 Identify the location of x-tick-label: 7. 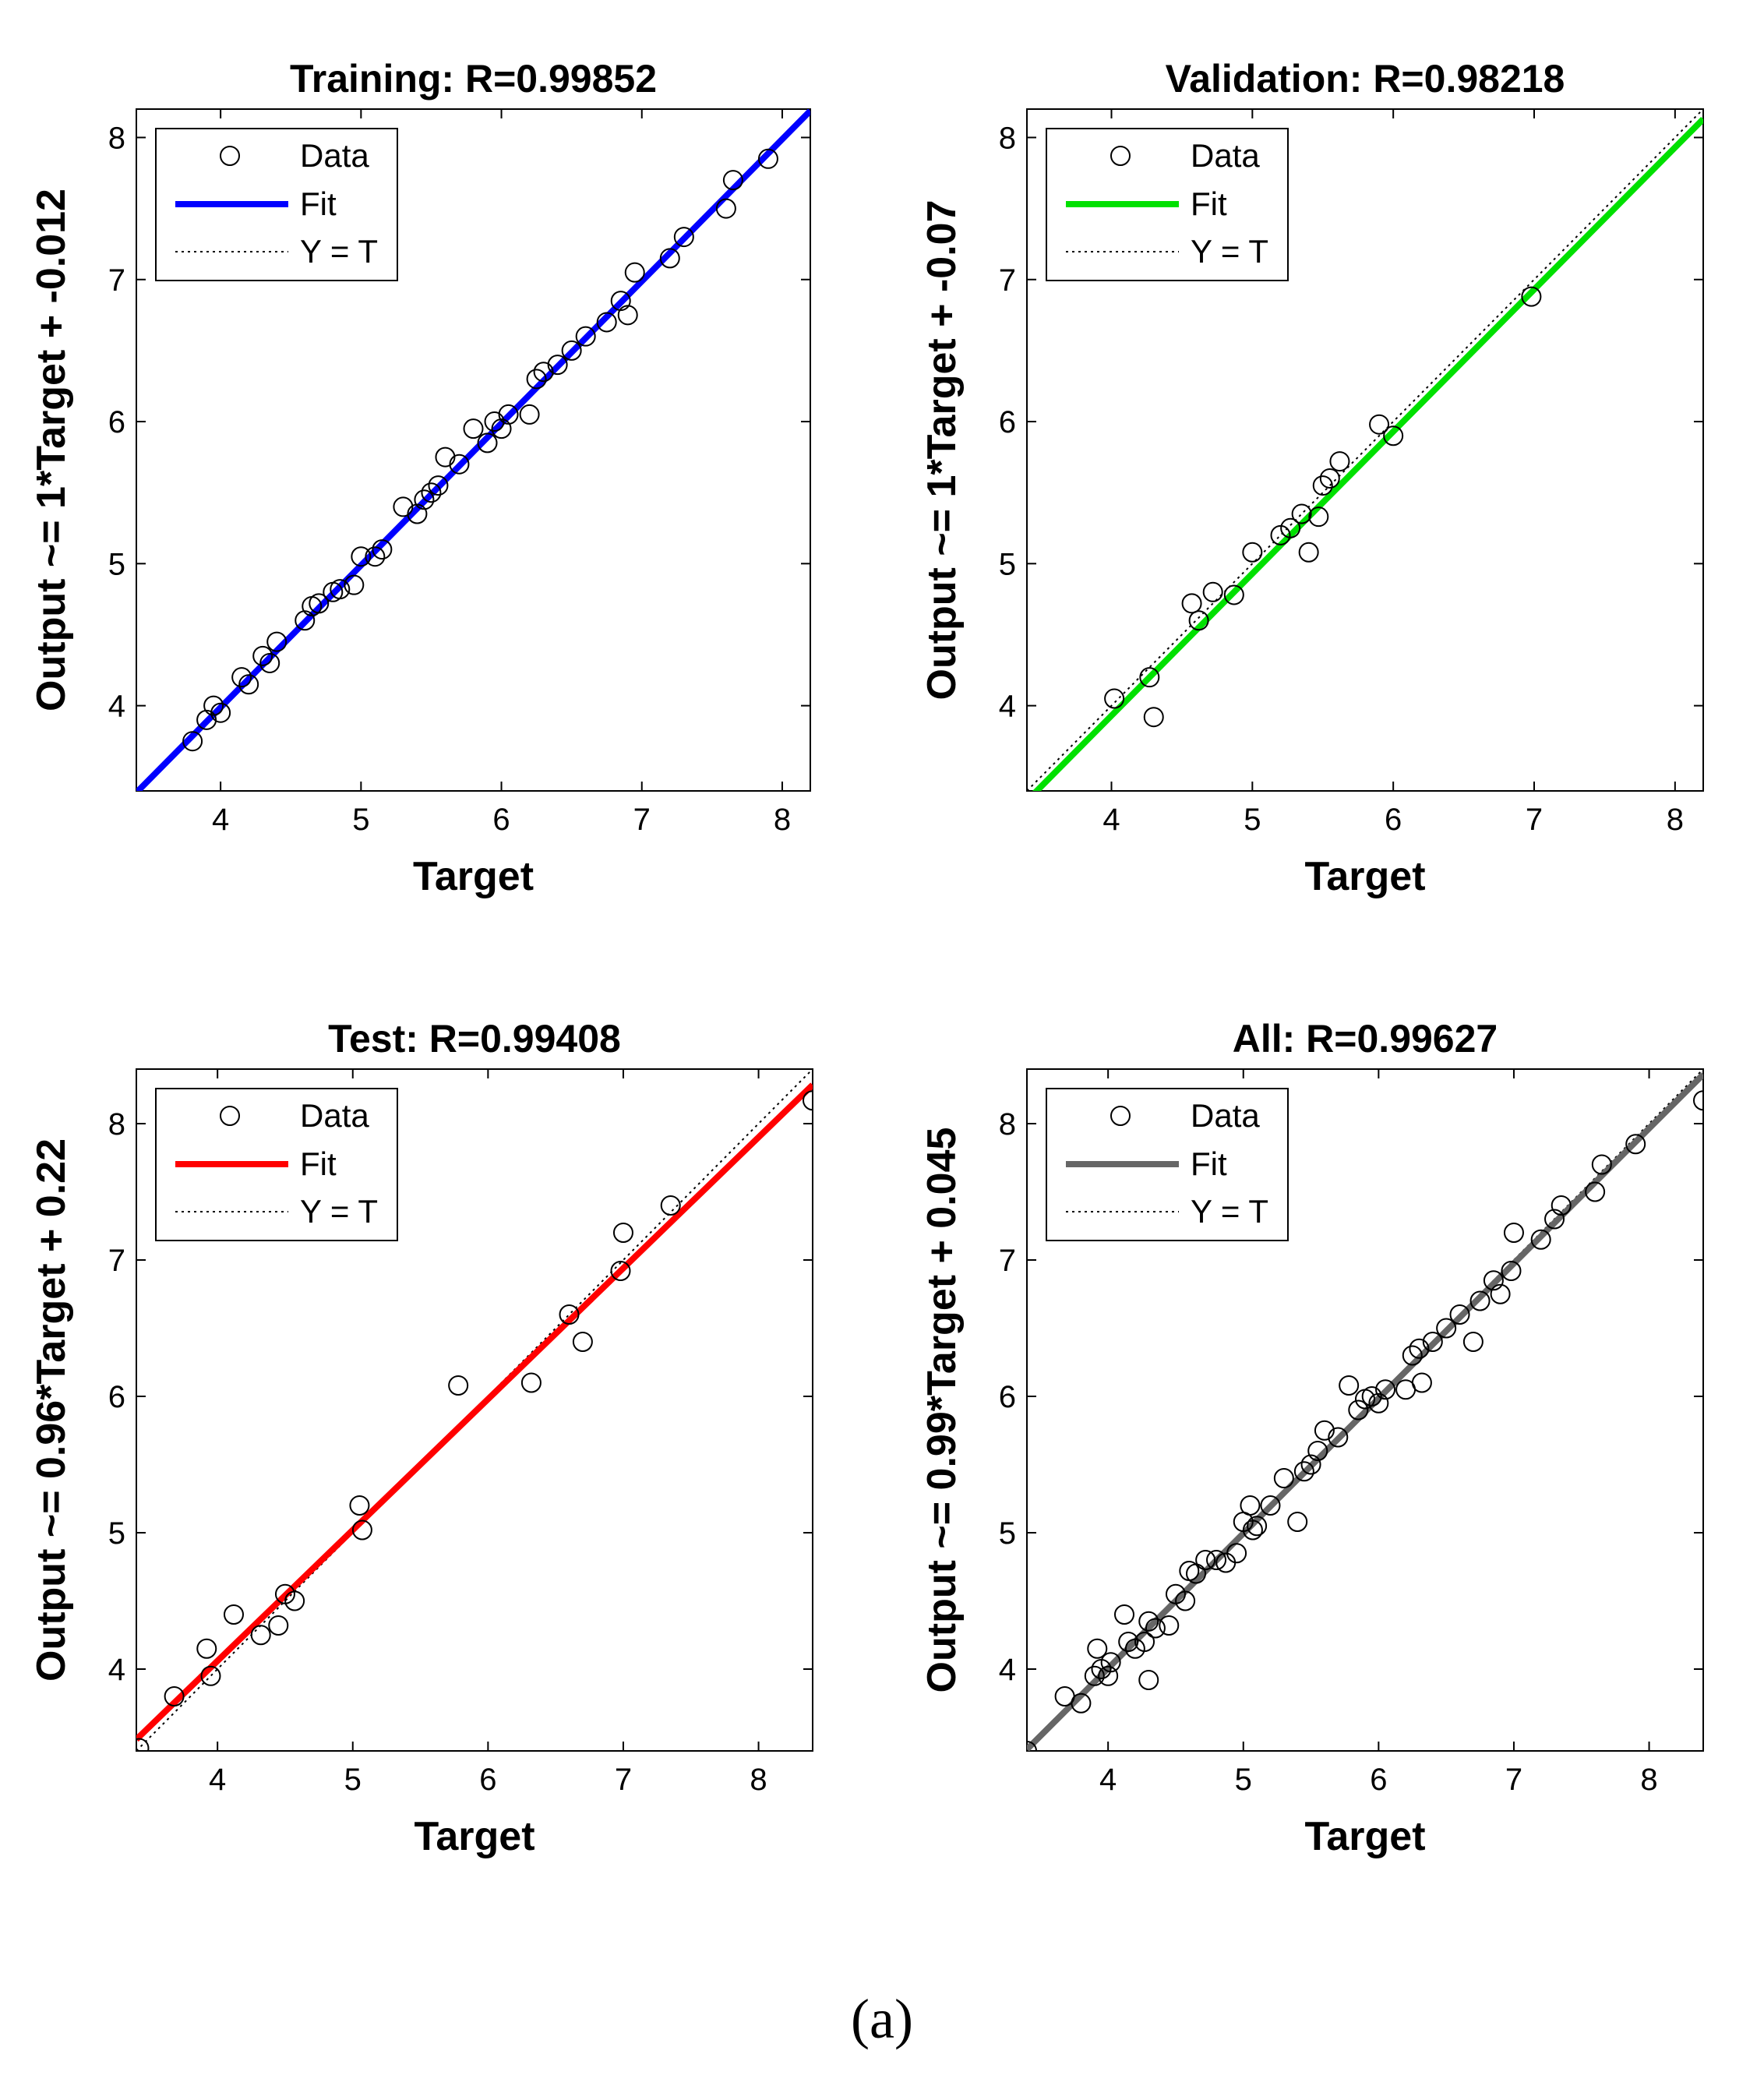
(1534, 820).